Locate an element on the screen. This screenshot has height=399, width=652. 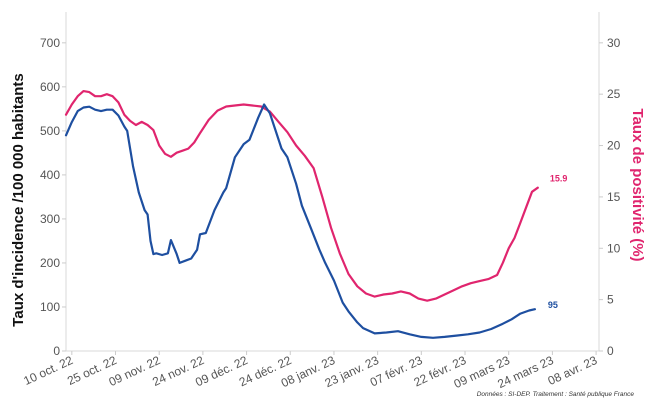
right-y-ticks: 0 5 10 15 20 25 30 is located at coordinates (610, 197).